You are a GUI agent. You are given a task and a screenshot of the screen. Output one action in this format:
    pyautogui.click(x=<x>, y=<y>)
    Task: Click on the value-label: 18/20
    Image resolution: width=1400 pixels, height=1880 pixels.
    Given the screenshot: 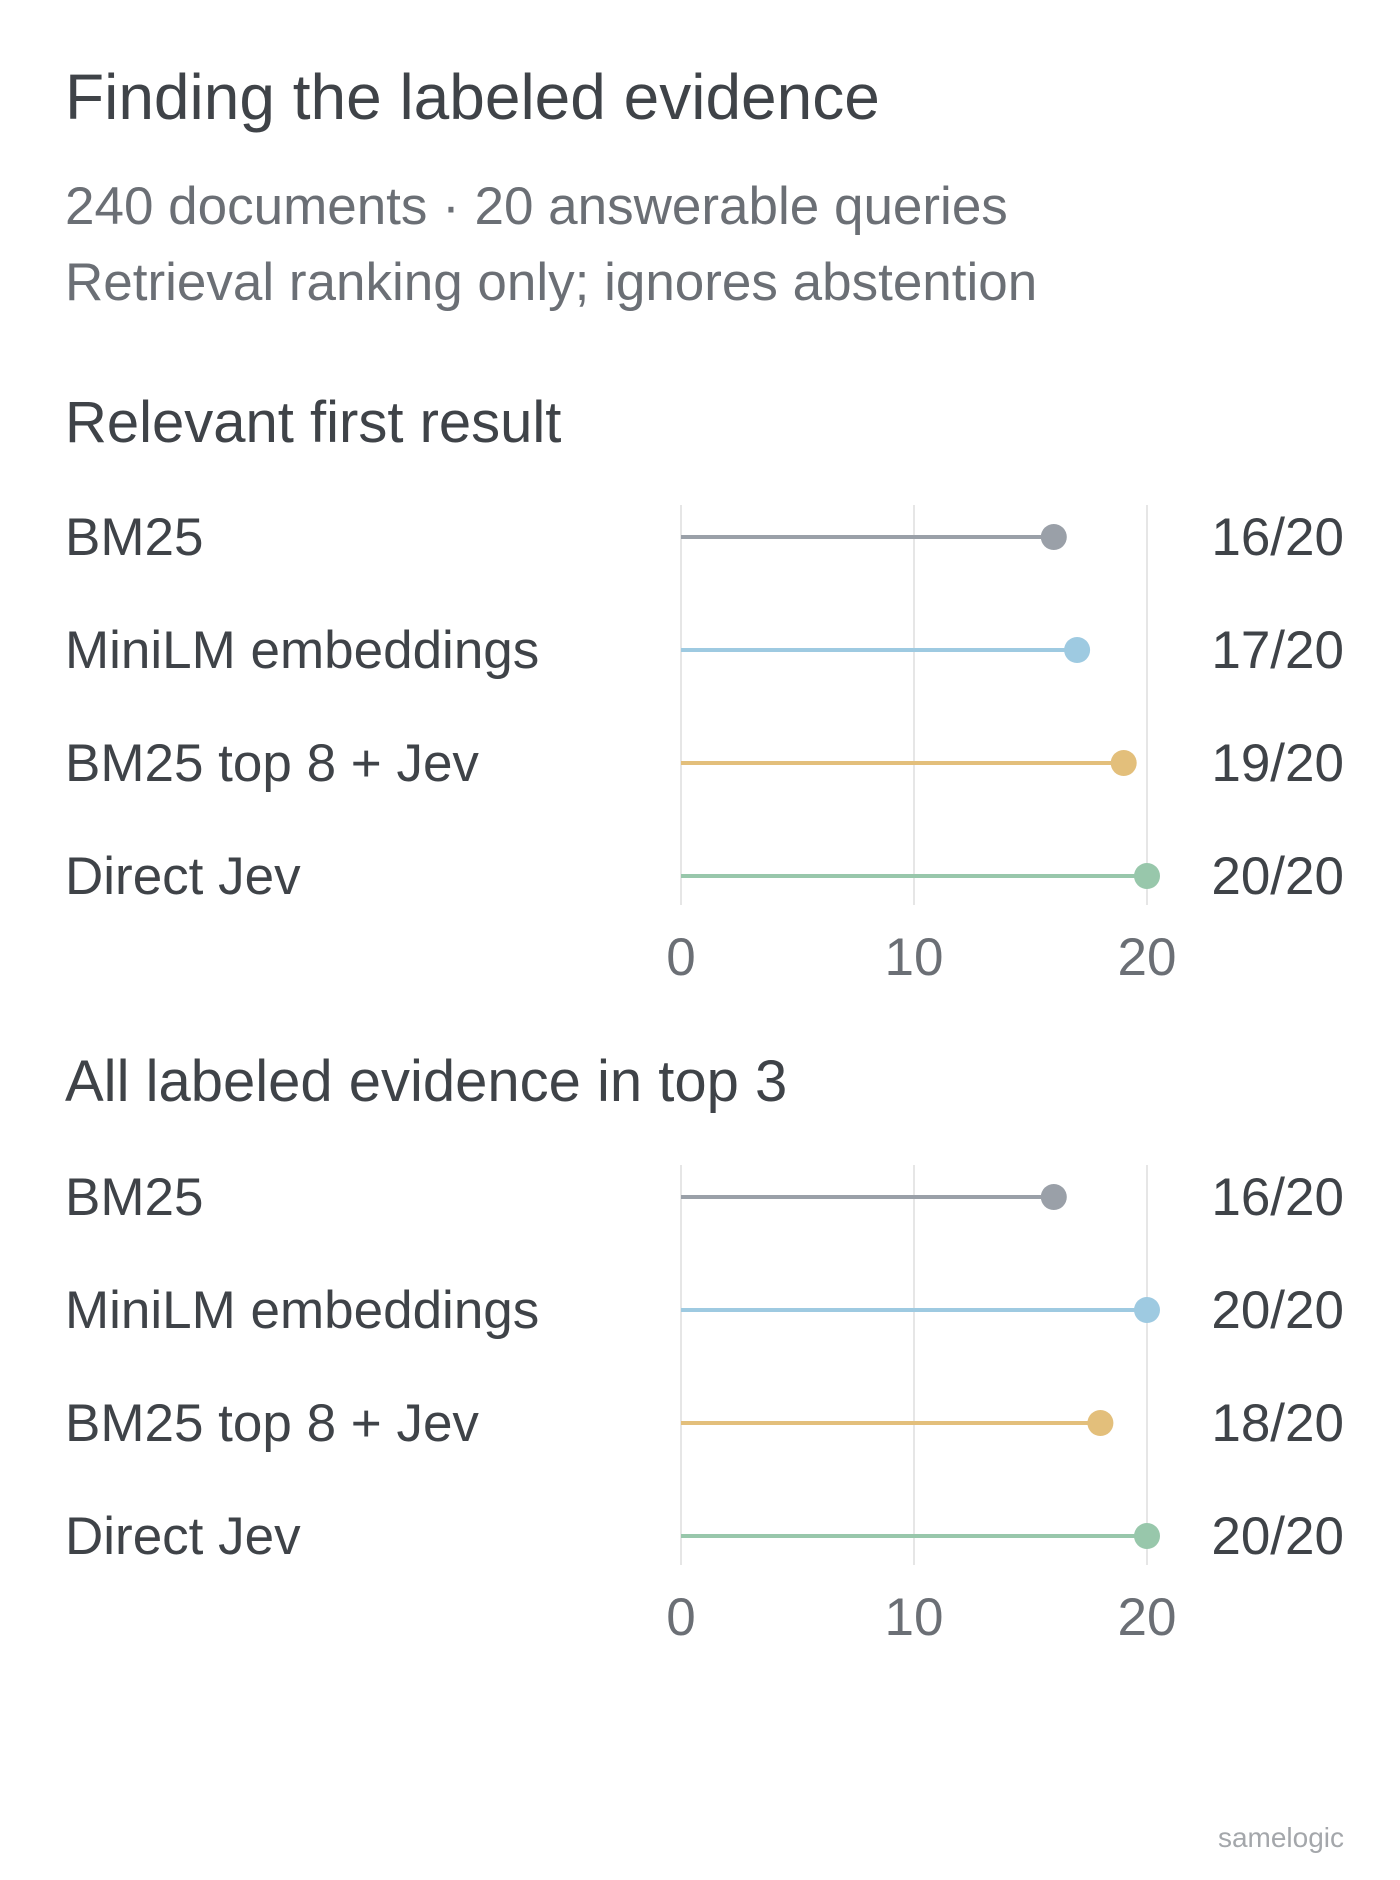 What is the action you would take?
    pyautogui.click(x=1277, y=1423)
    